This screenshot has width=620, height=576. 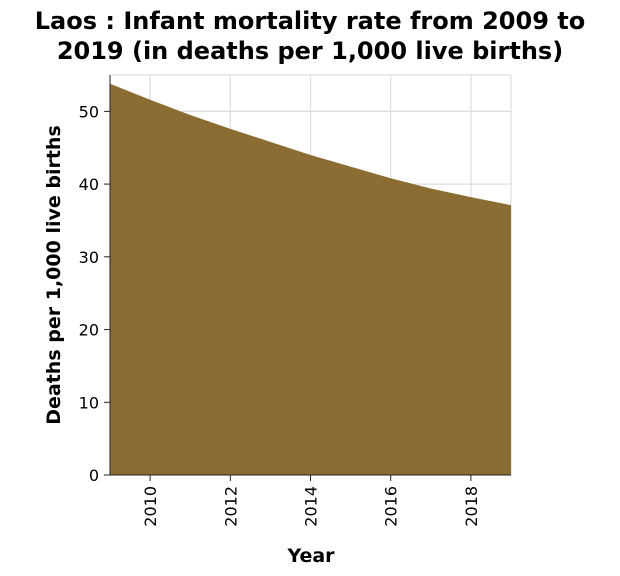 I want to click on y-tick-label: 30, so click(x=89, y=257).